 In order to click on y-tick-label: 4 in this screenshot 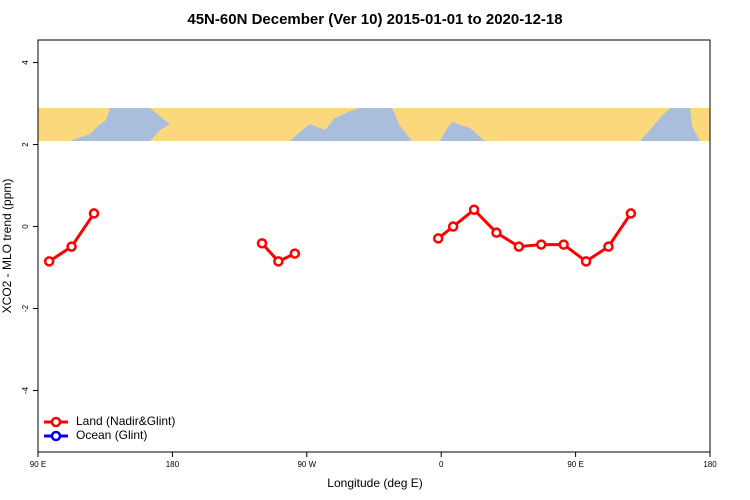, I will do `click(25, 62)`.